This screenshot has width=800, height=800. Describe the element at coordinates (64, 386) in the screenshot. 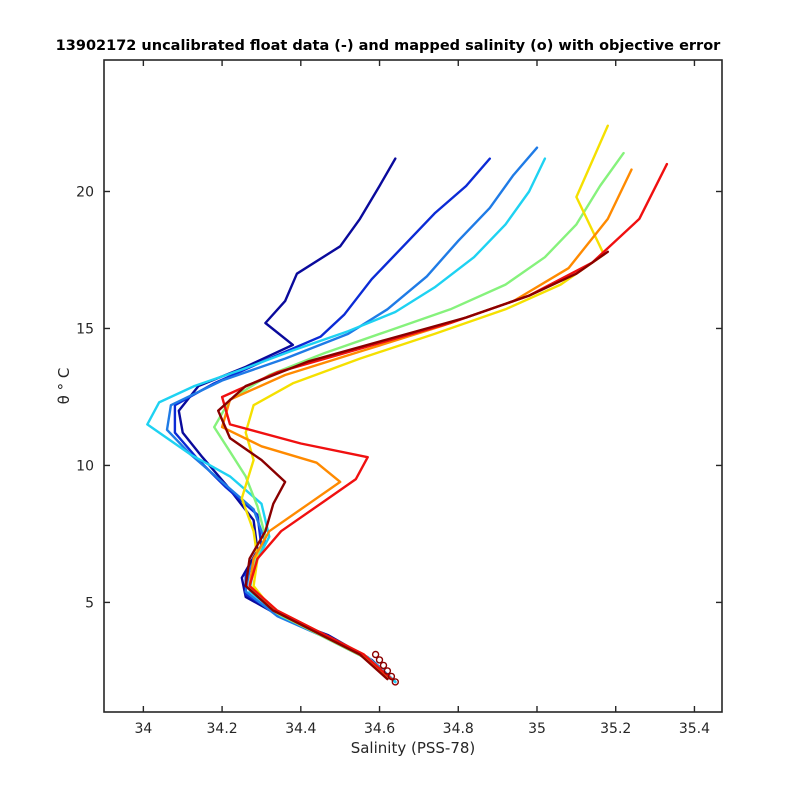

I see `y-axis-label: θ ° C` at that location.